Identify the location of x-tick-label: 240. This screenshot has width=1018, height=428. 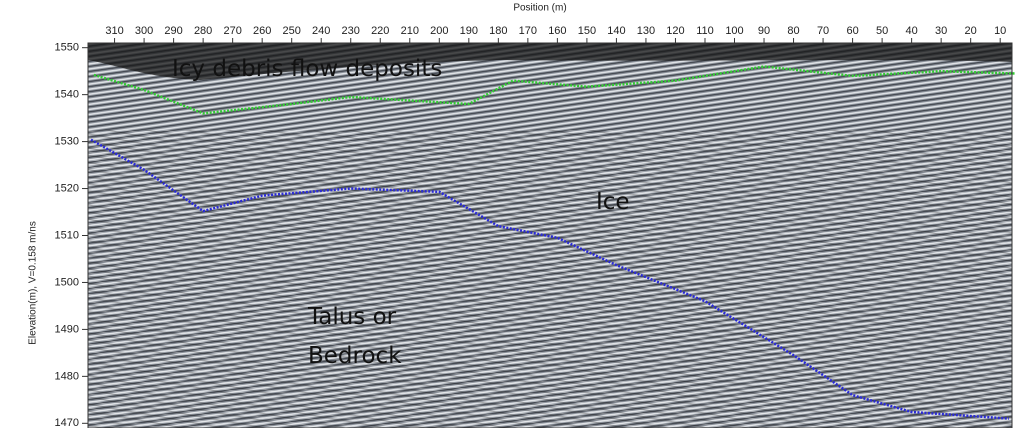
(321, 31).